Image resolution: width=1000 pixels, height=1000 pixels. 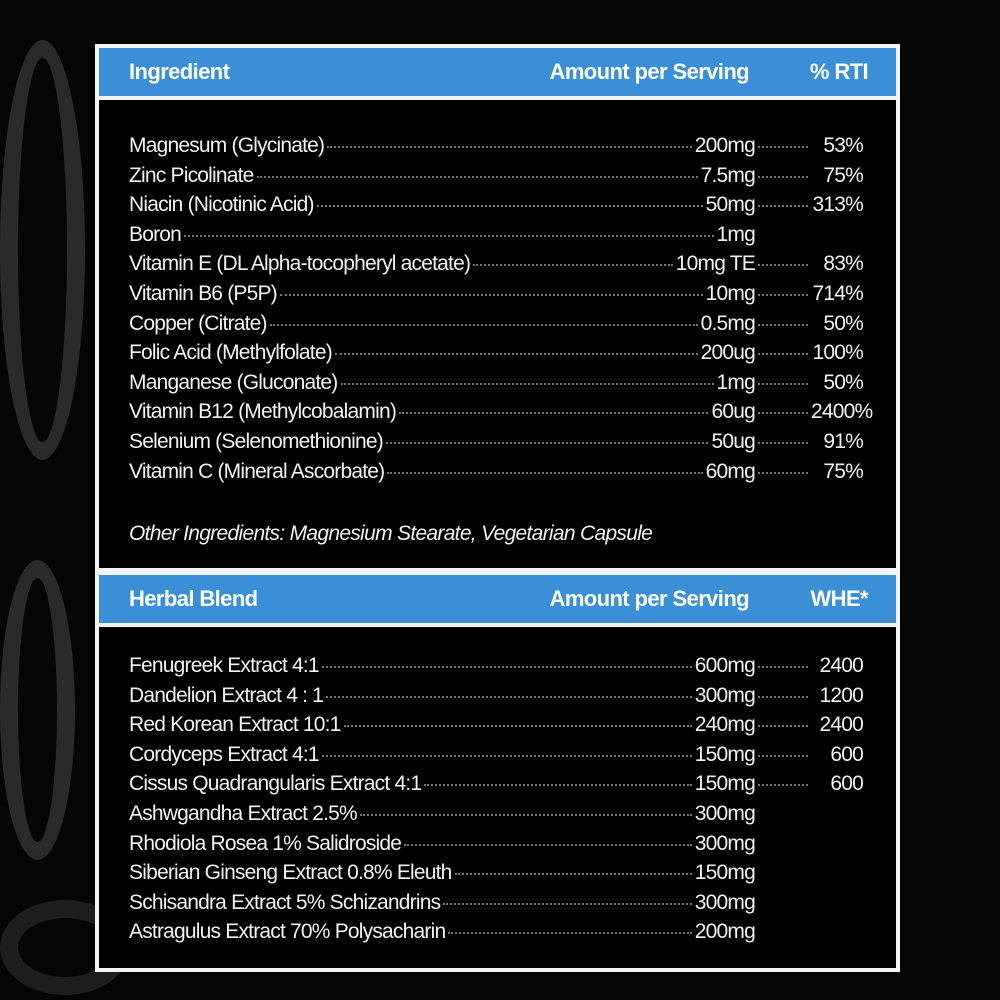 I want to click on ingredient-amount: 240mg, so click(x=725, y=725).